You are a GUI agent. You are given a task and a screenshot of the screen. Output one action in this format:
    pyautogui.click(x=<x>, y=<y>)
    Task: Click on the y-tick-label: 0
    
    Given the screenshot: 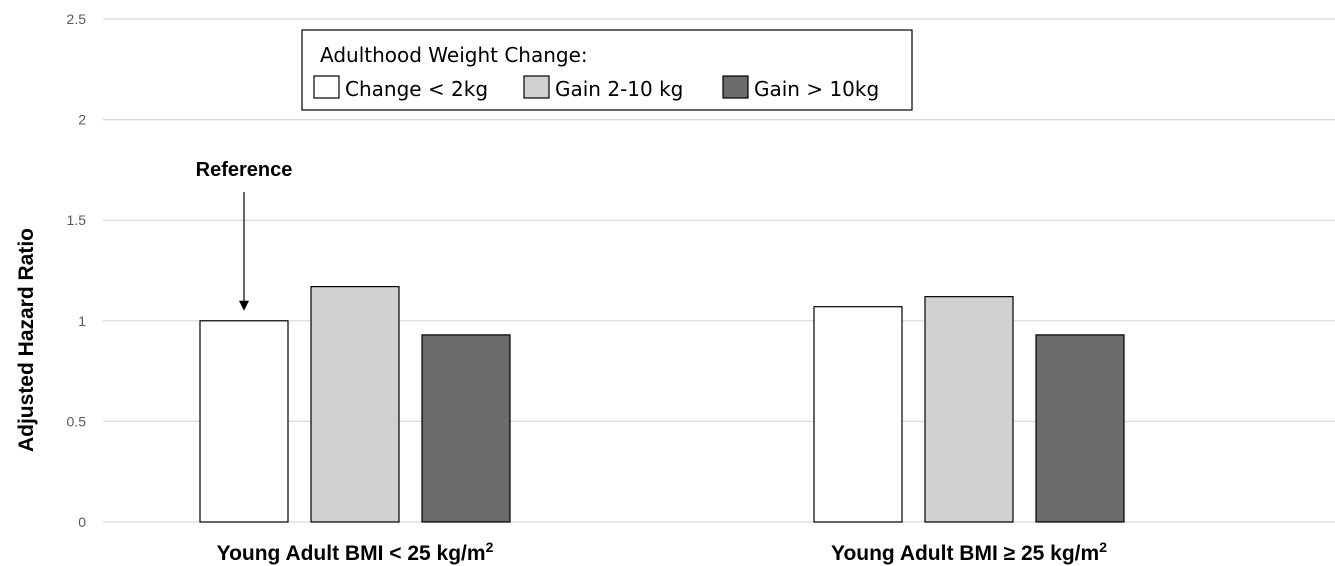 What is the action you would take?
    pyautogui.click(x=82, y=522)
    